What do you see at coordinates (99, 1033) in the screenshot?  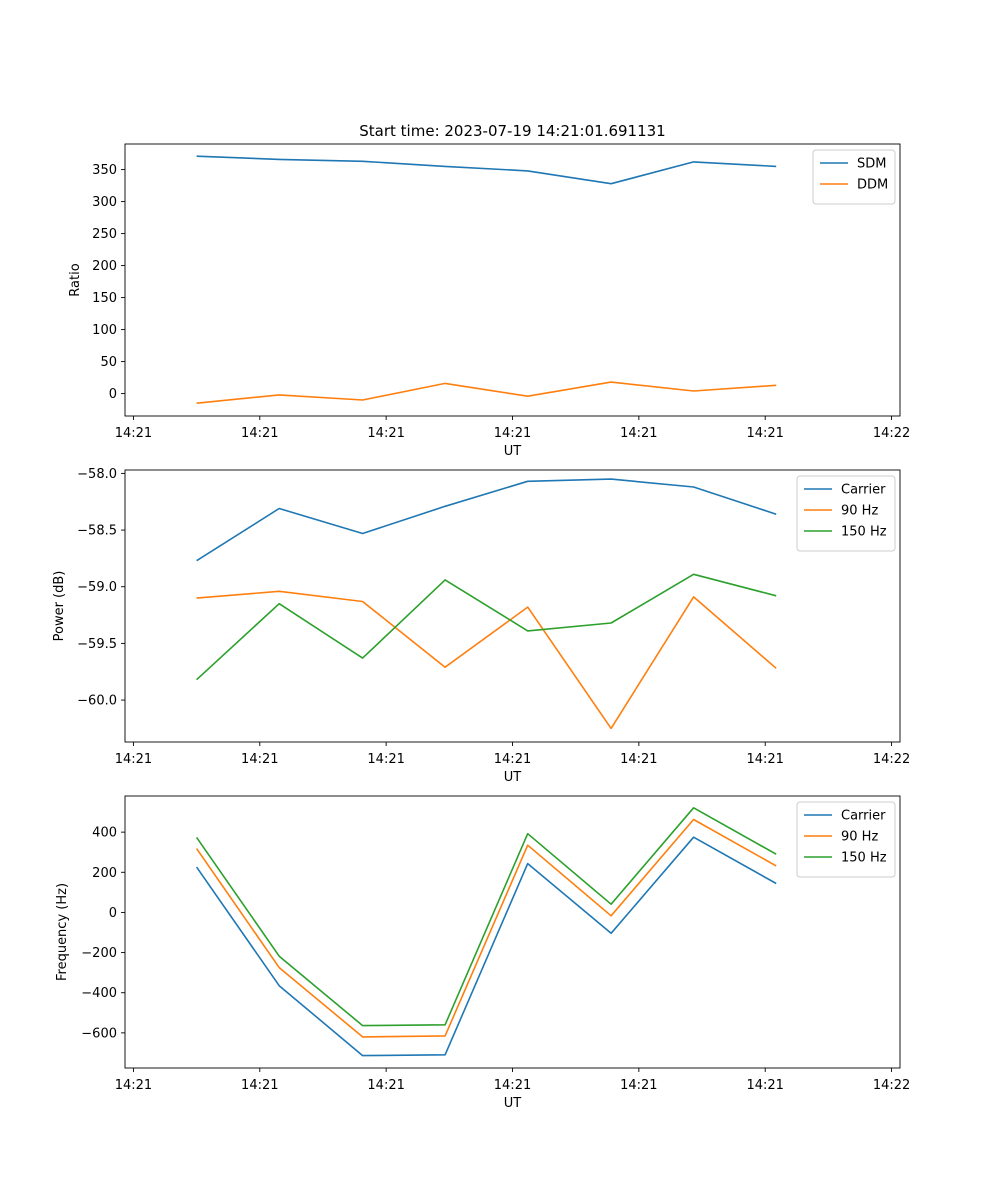 I see `y-tick-label: −600` at bounding box center [99, 1033].